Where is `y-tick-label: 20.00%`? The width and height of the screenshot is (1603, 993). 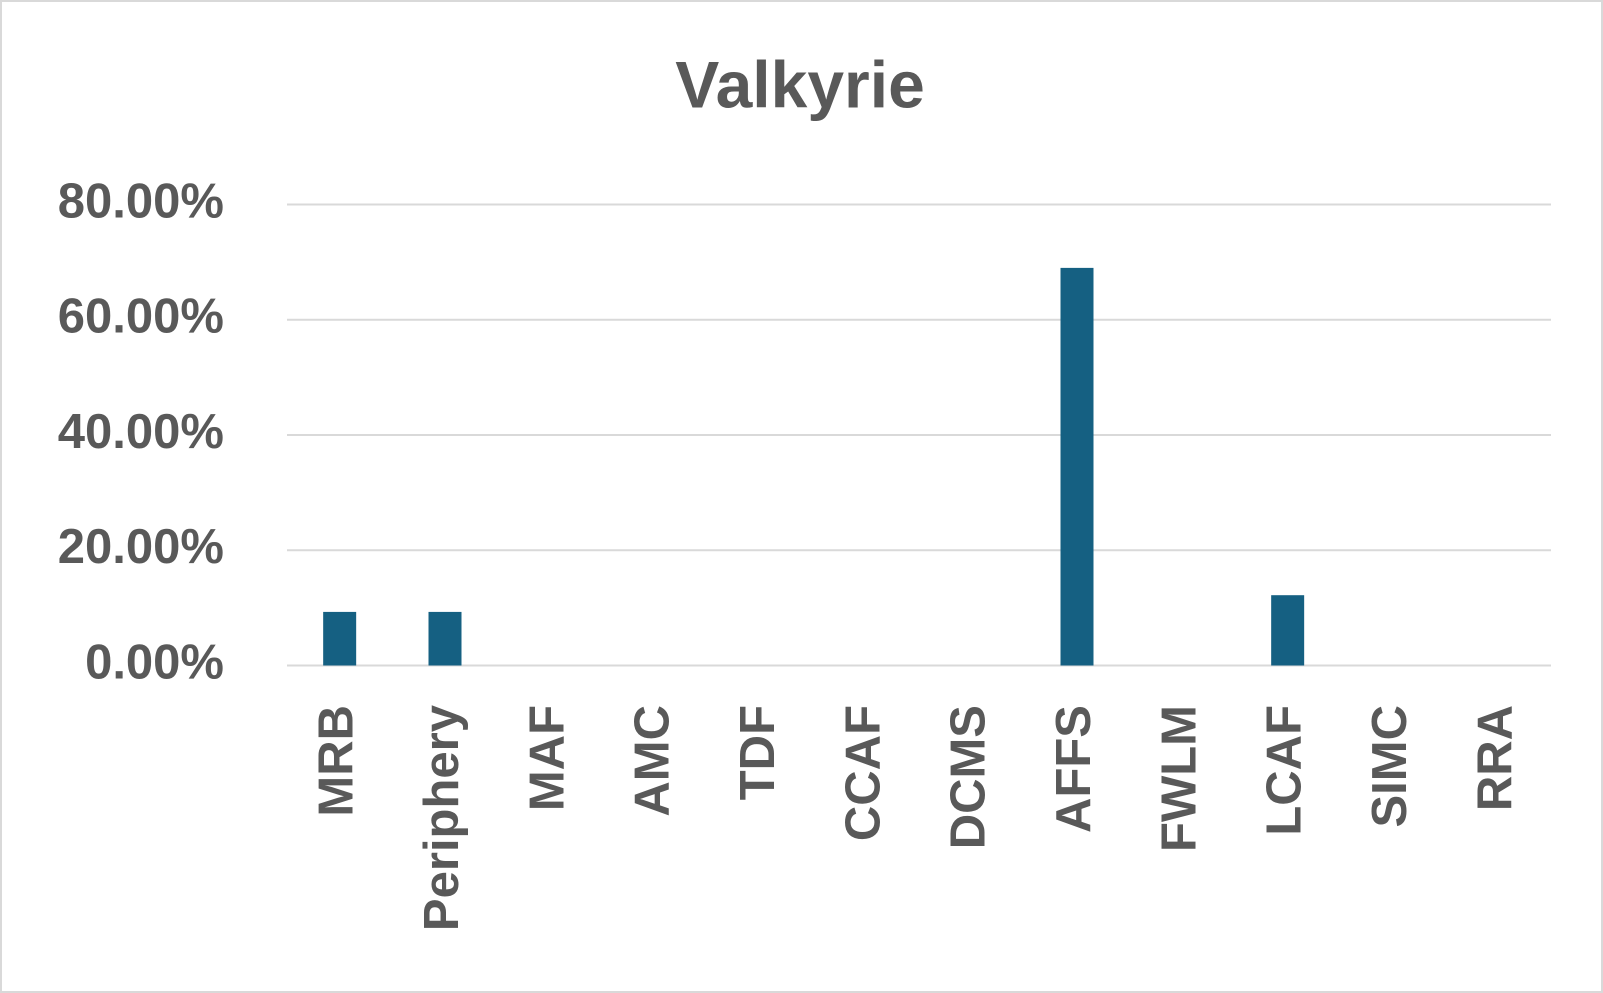 y-tick-label: 20.00% is located at coordinates (141, 547).